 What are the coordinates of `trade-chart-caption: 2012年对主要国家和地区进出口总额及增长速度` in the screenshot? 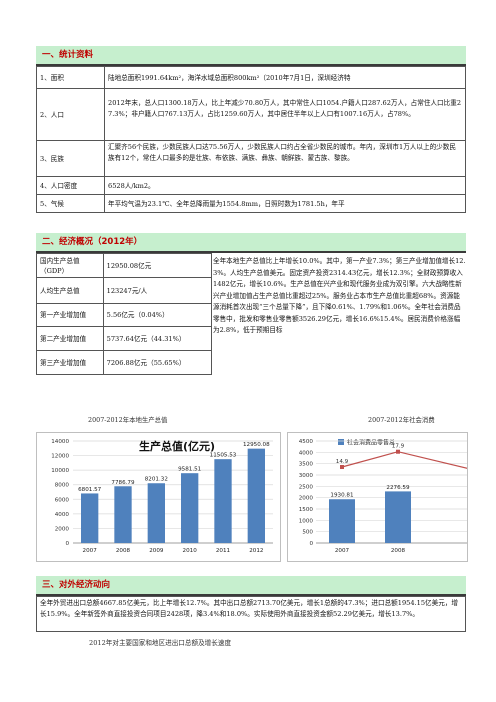 It's located at (160, 643).